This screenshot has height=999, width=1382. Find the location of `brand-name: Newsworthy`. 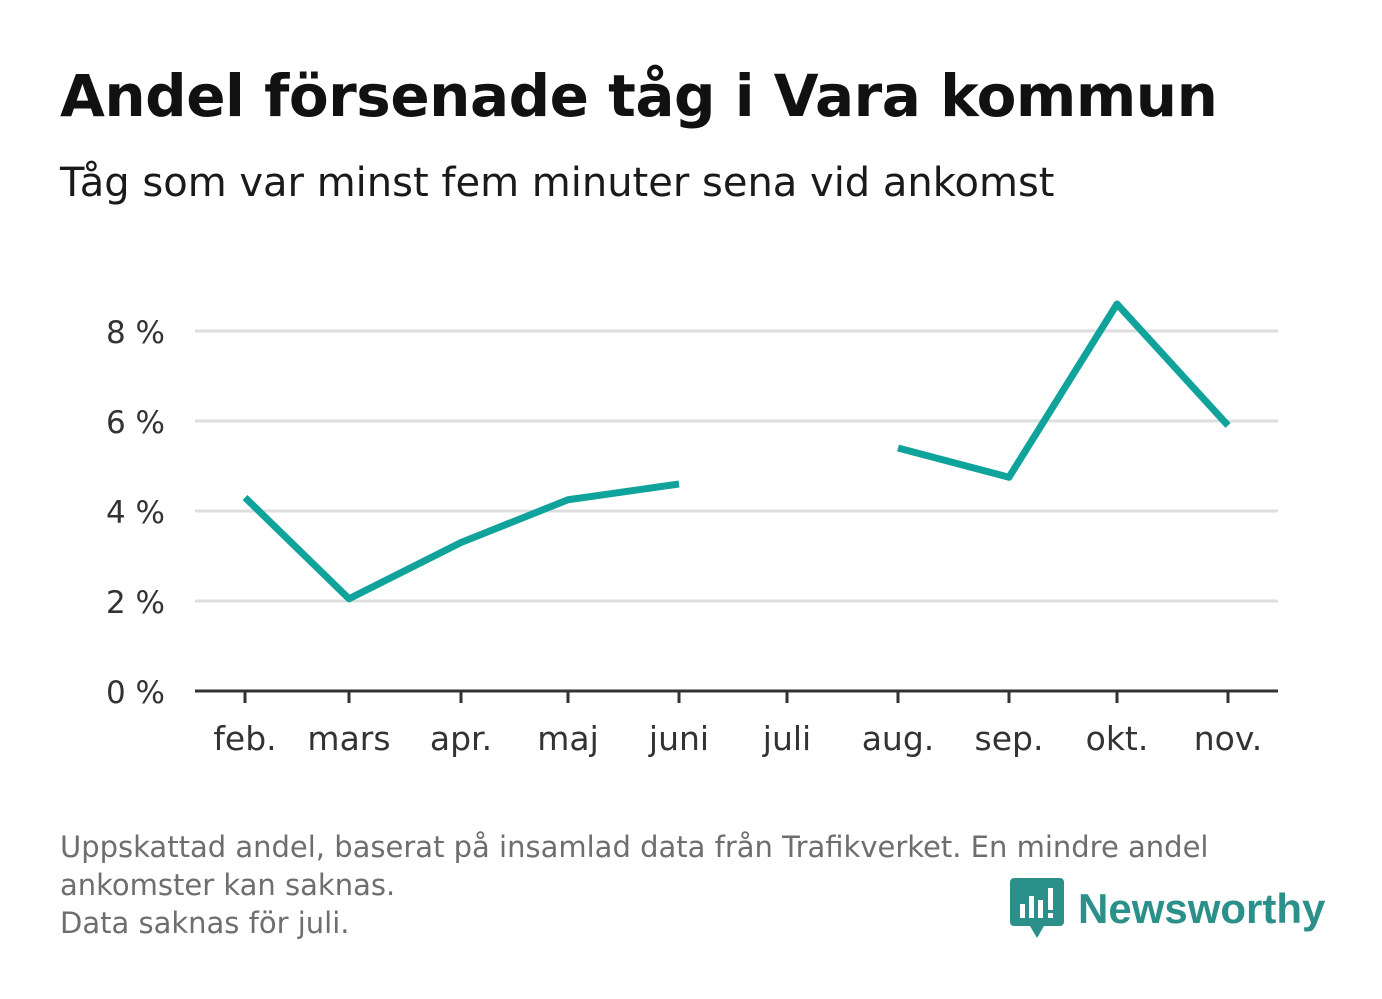

brand-name: Newsworthy is located at coordinates (1202, 908).